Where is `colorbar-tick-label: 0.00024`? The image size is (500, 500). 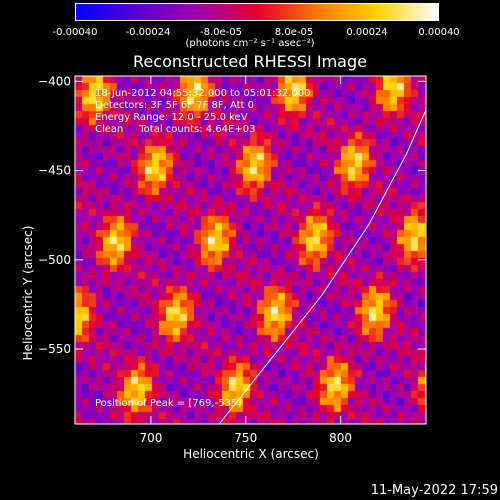 colorbar-tick-label: 0.00024 is located at coordinates (367, 32).